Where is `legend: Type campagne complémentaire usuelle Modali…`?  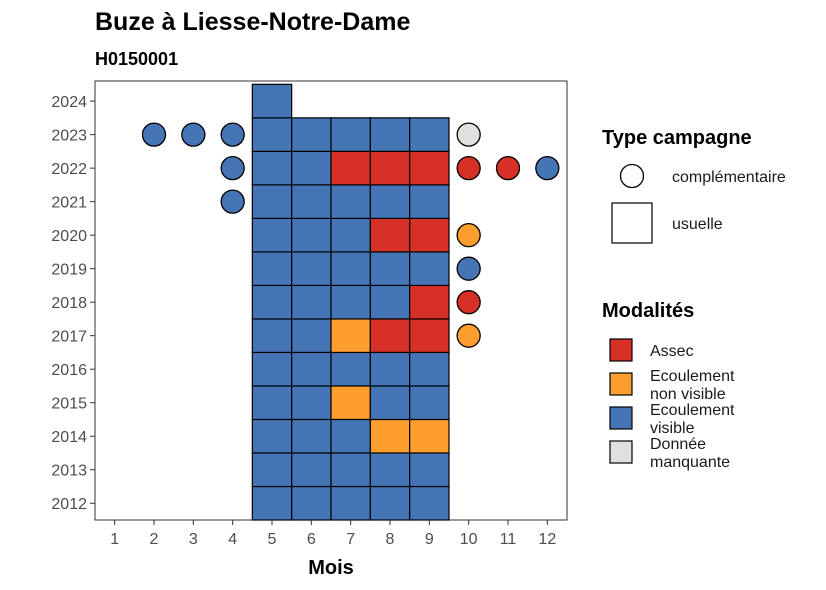 legend: Type campagne complémentaire usuelle Modali… is located at coordinates (694, 299).